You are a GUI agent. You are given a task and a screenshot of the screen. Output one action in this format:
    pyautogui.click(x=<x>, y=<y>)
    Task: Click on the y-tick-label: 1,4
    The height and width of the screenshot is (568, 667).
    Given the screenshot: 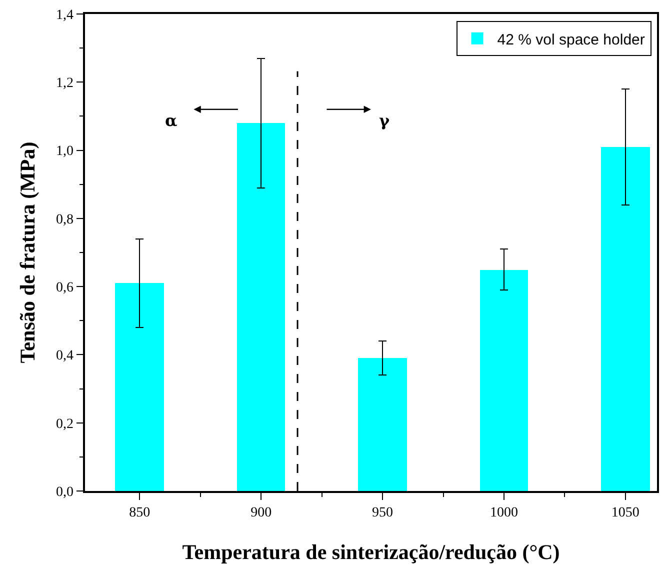 What is the action you would take?
    pyautogui.click(x=65, y=15)
    